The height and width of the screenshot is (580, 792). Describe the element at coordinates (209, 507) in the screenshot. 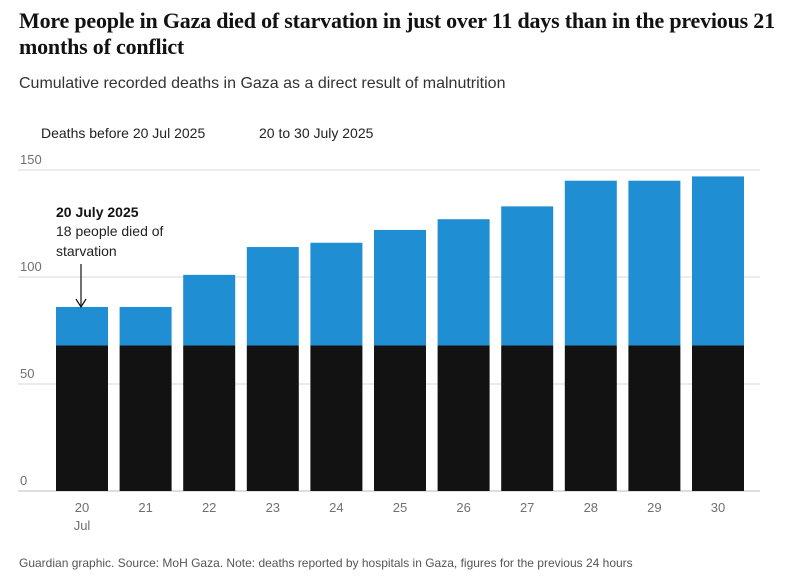

I see `x-tick-label-22: 22` at that location.